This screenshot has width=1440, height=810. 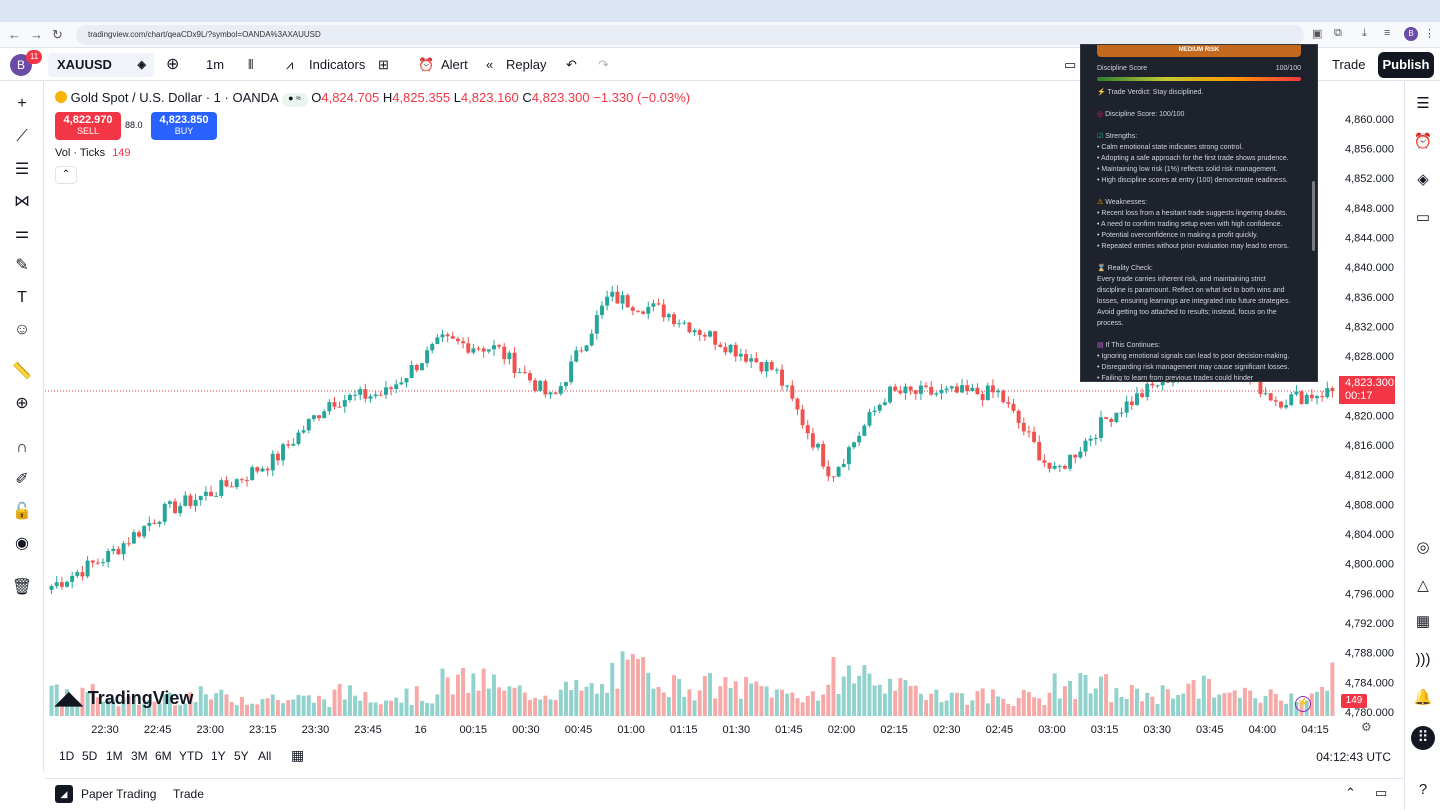 I want to click on crosshair-icon: +, so click(x=22, y=103).